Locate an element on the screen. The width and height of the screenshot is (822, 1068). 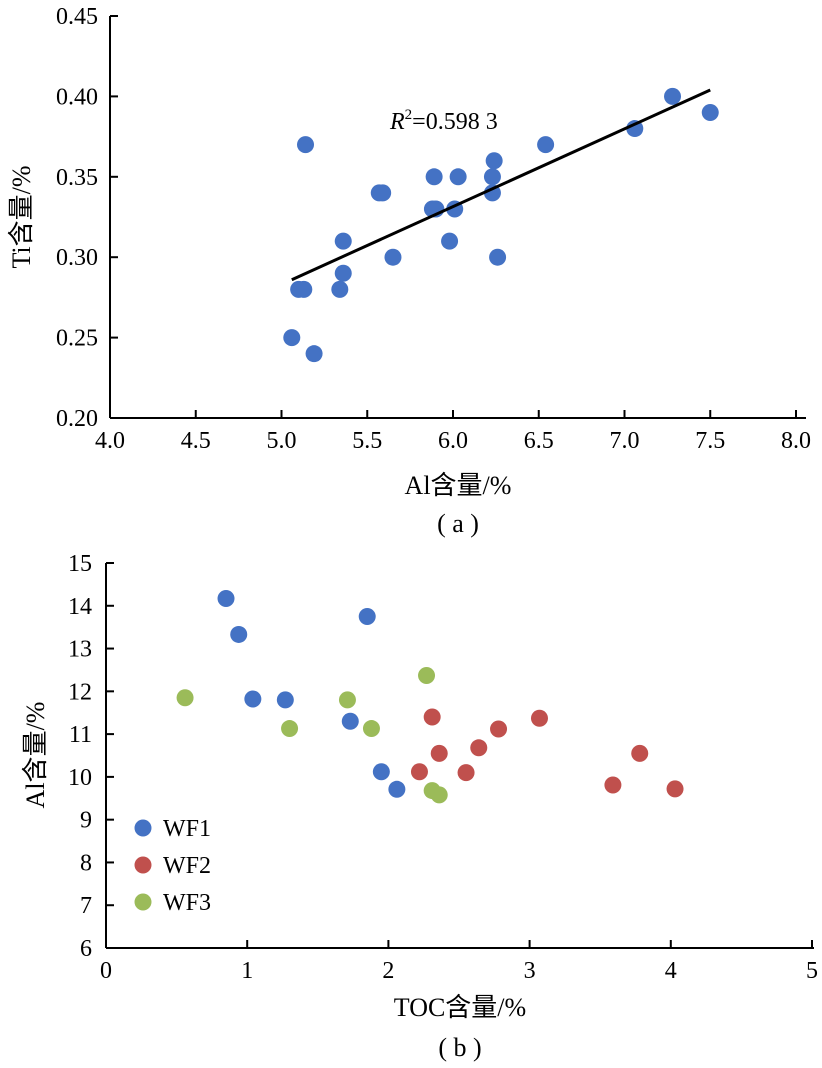
chart-a-y-tick-label: 0.40 is located at coordinates (77, 97).